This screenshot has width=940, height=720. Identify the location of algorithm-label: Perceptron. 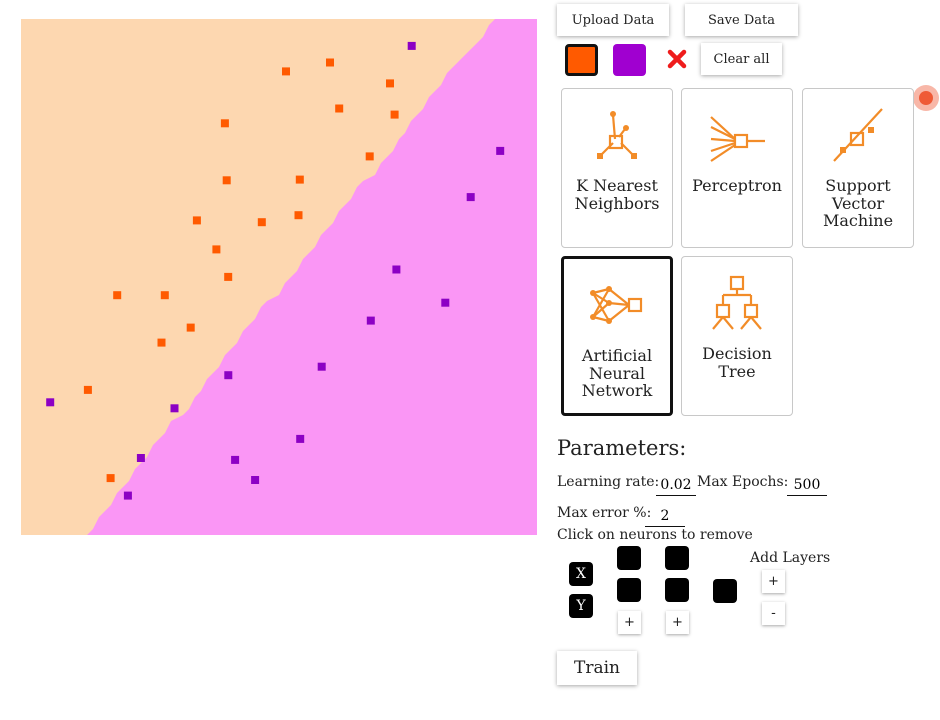
(737, 185).